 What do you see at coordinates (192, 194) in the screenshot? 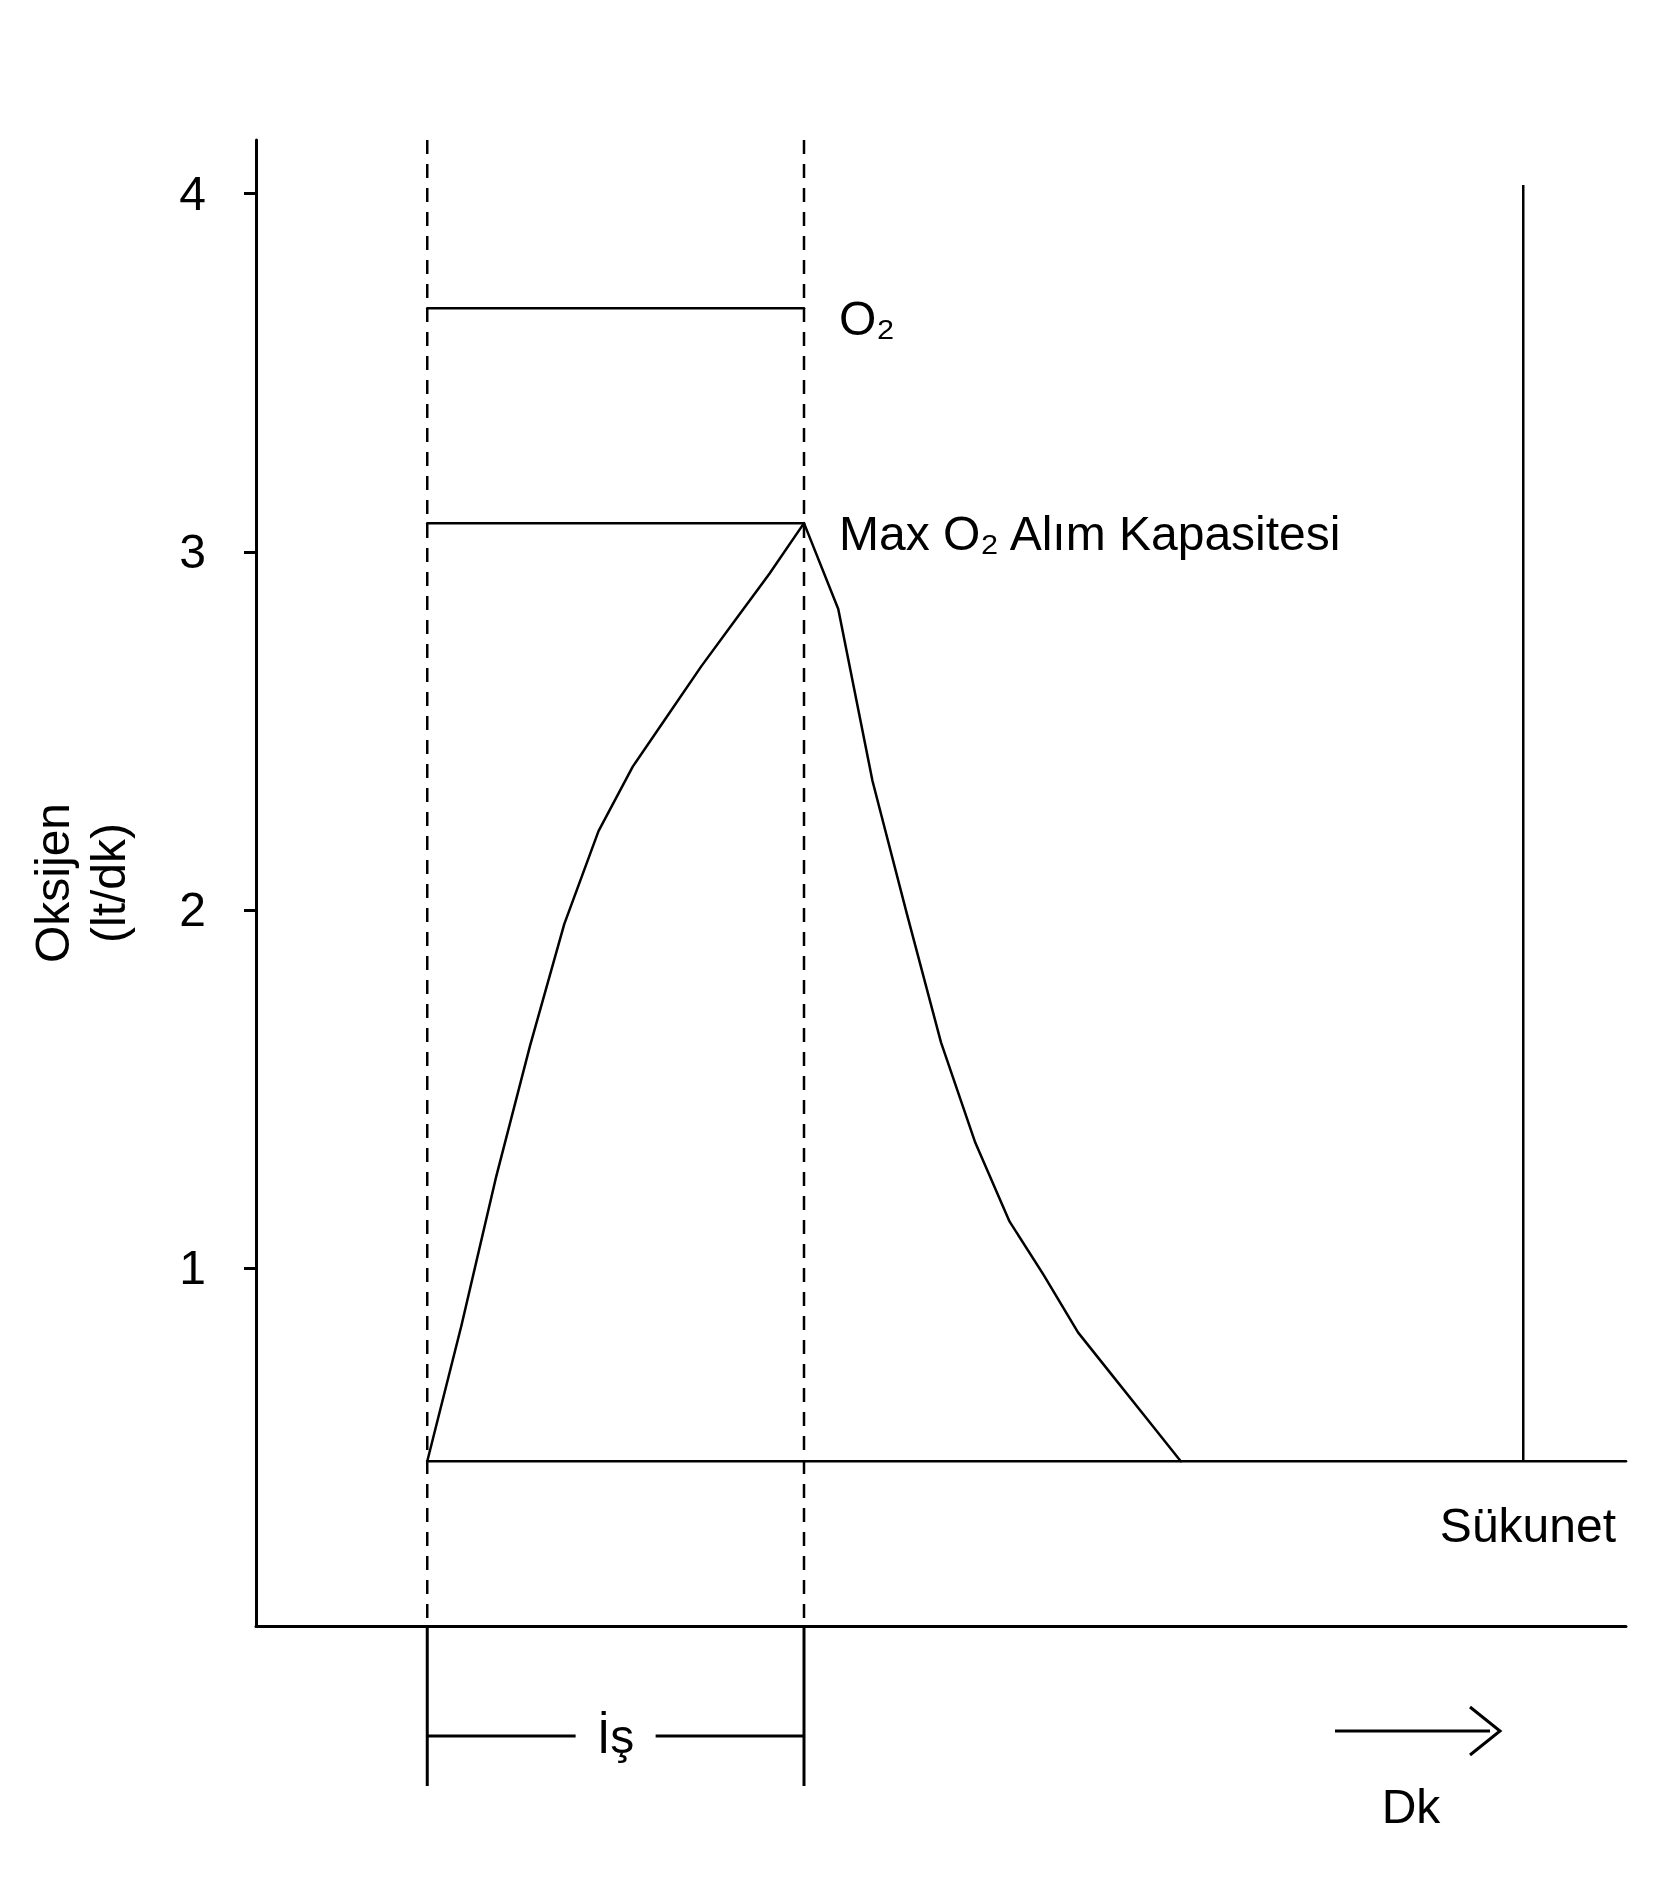
I see `y-tick-label: 4` at bounding box center [192, 194].